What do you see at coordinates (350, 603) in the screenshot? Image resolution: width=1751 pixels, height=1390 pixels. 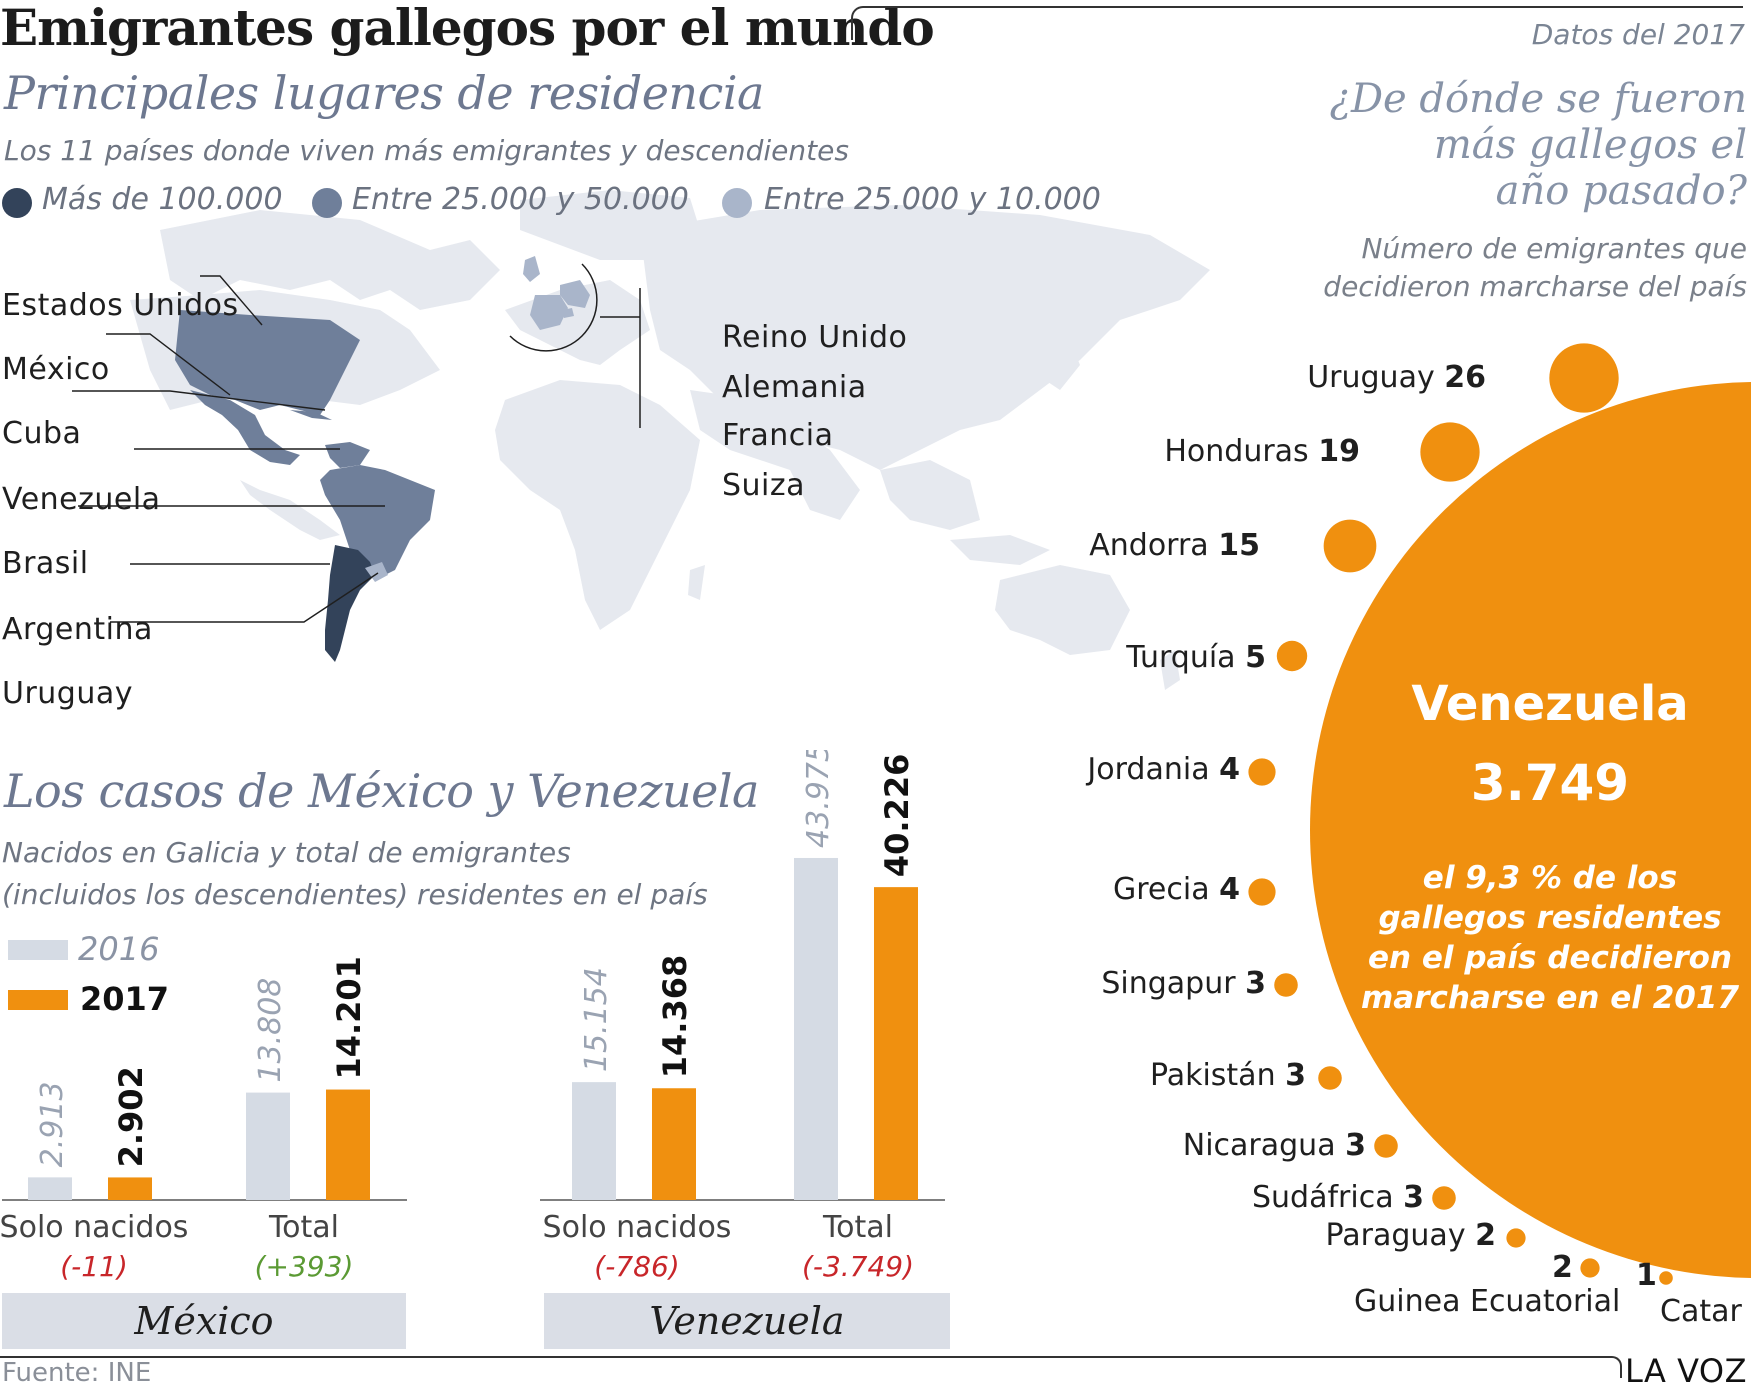 I see `map-argentina` at bounding box center [350, 603].